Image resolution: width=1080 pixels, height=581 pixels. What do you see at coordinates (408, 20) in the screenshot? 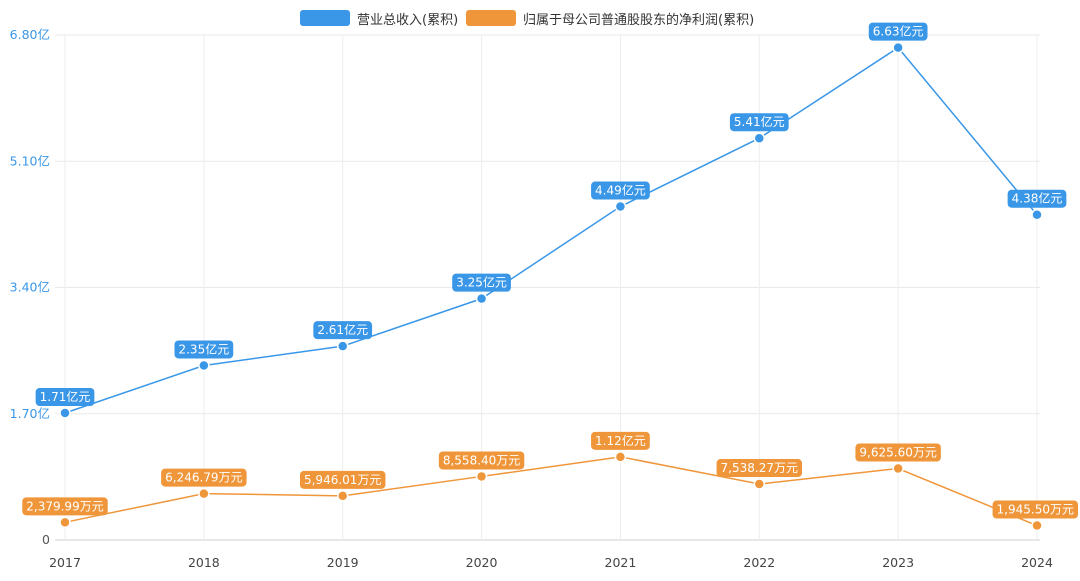
I see `legend-label-revenue: 营业总收入(累积)` at bounding box center [408, 20].